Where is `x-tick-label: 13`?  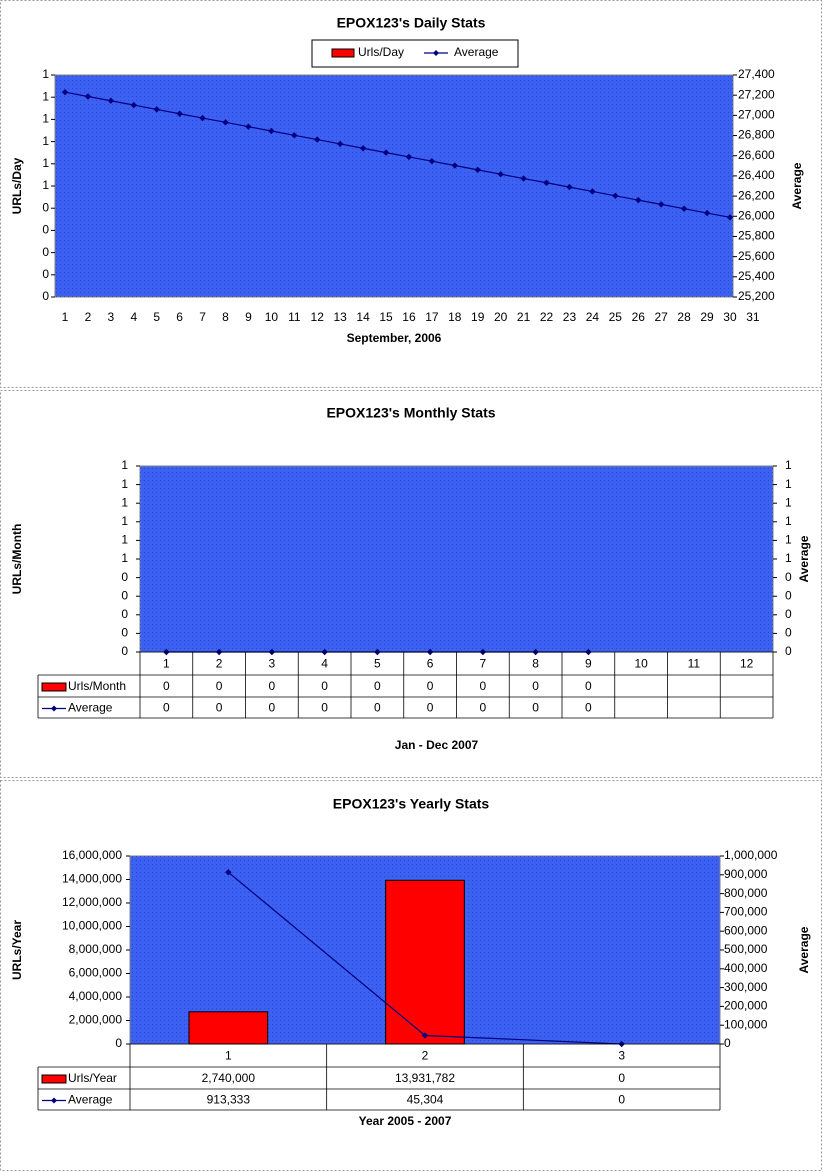 x-tick-label: 13 is located at coordinates (340, 317).